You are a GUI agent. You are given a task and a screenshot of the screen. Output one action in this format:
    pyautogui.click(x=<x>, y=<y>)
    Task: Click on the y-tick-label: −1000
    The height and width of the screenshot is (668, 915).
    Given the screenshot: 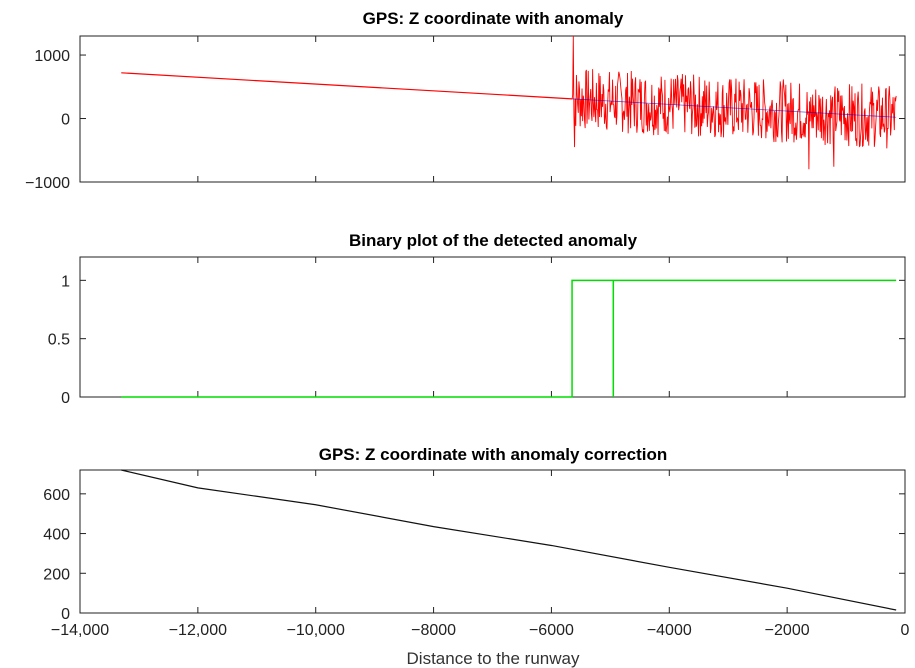 What is the action you would take?
    pyautogui.click(x=47, y=183)
    